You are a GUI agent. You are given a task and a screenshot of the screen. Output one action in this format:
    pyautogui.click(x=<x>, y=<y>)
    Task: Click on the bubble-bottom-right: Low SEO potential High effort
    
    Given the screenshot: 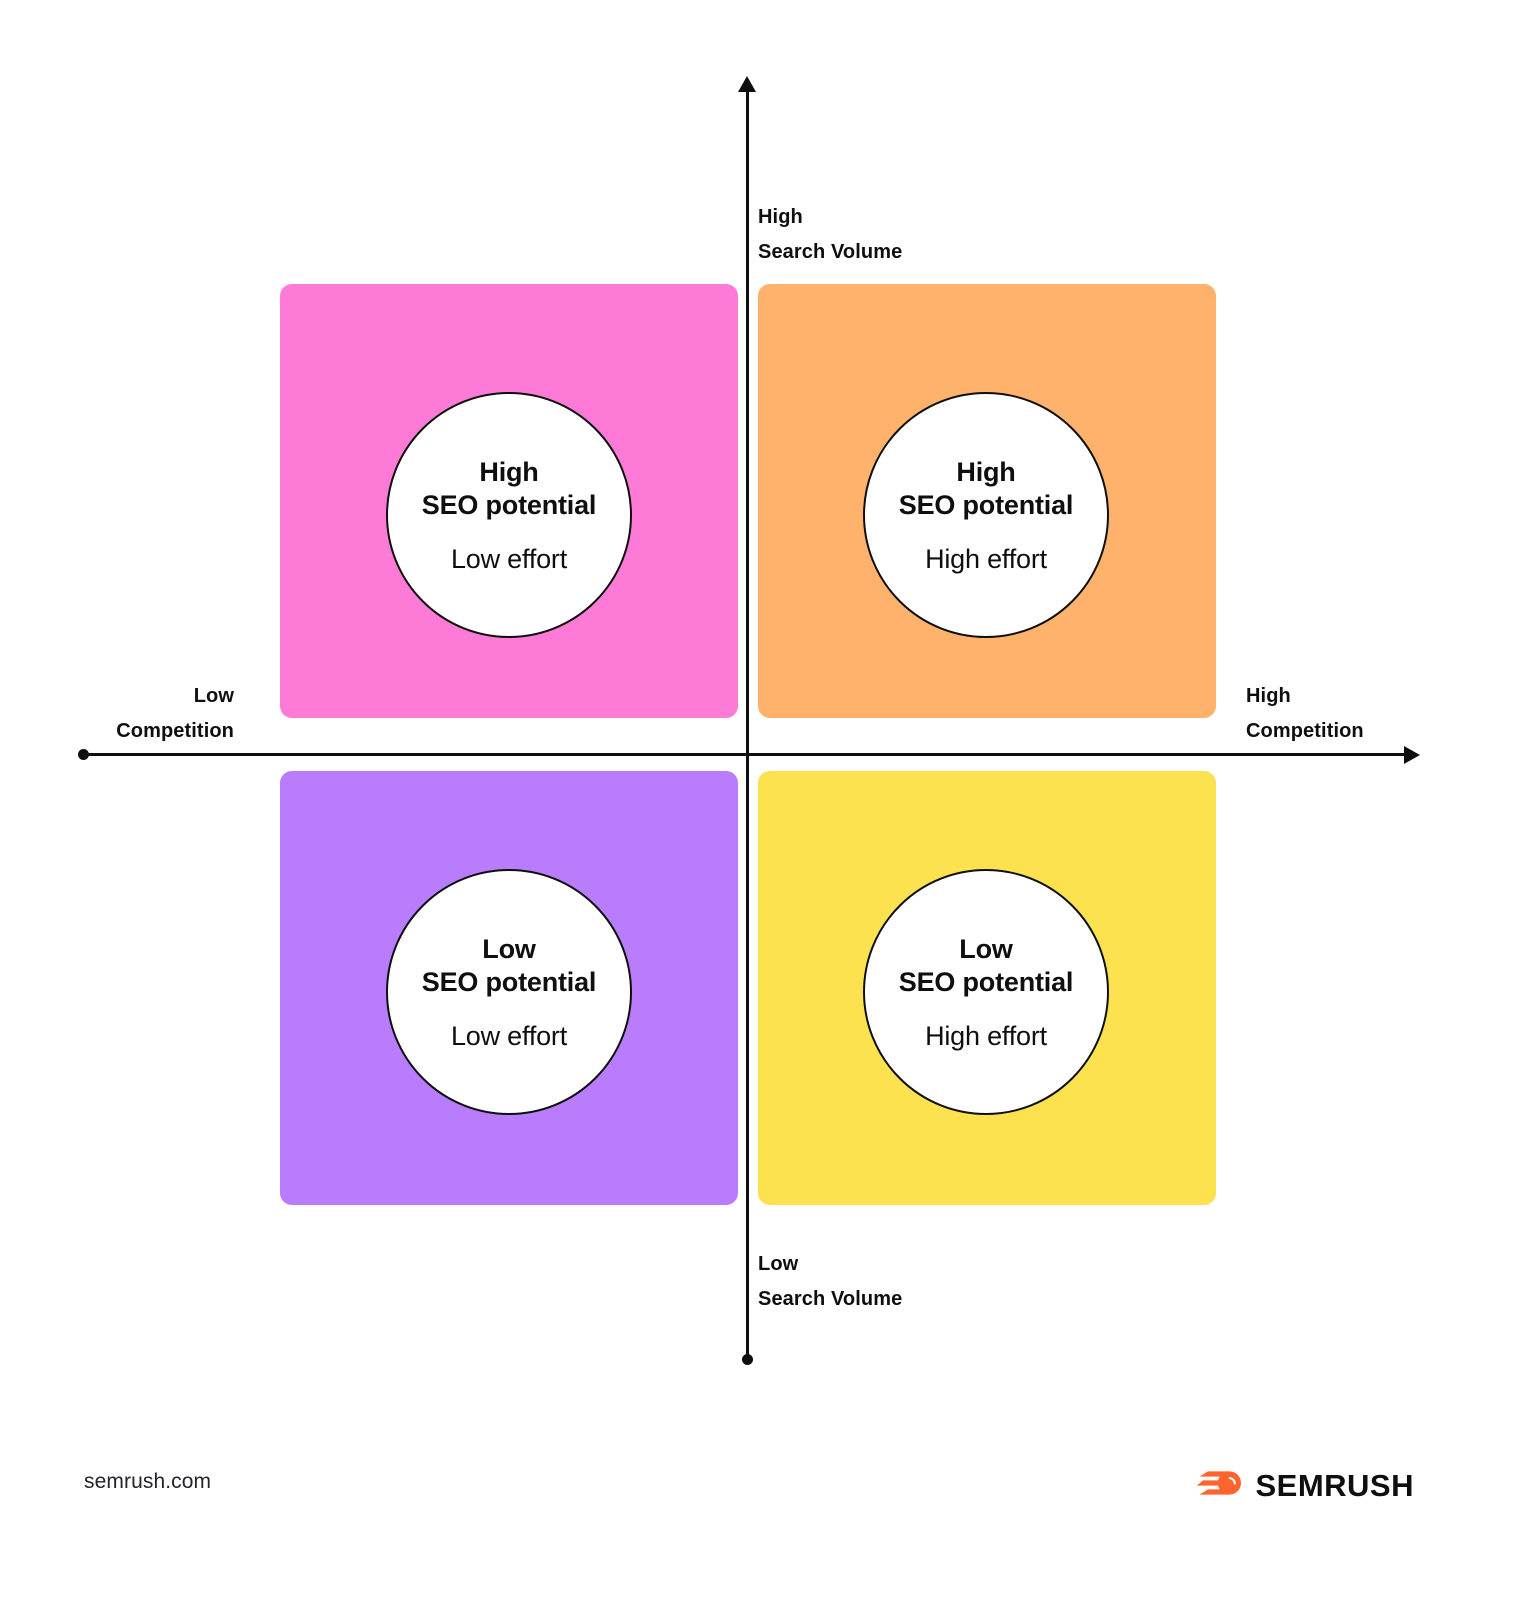 What is the action you would take?
    pyautogui.click(x=986, y=992)
    